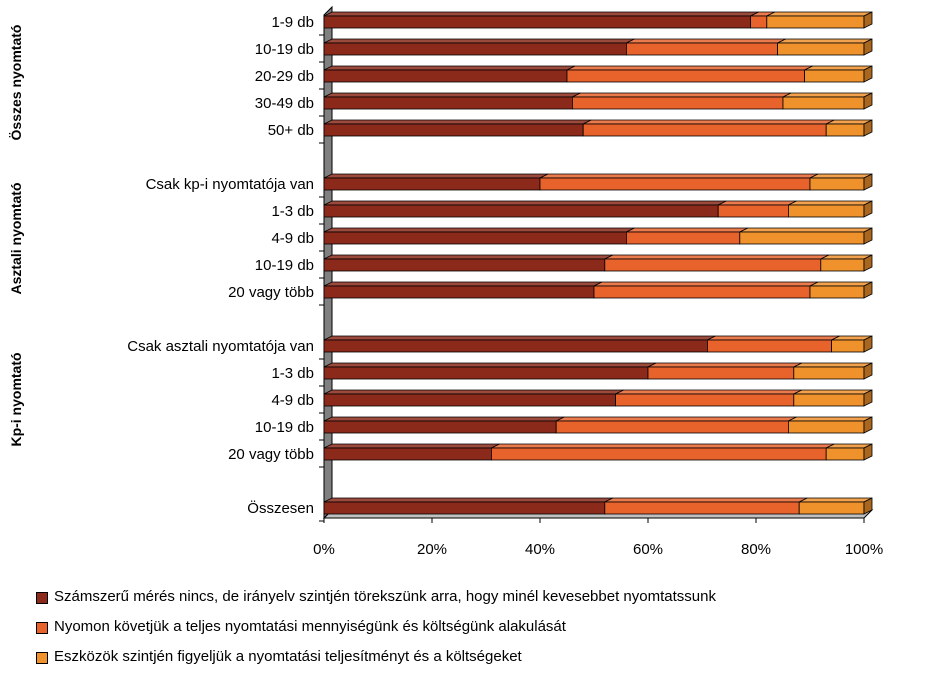 The width and height of the screenshot is (928, 678). Describe the element at coordinates (284, 427) in the screenshot. I see `category-label-14: 10-19 db` at that location.